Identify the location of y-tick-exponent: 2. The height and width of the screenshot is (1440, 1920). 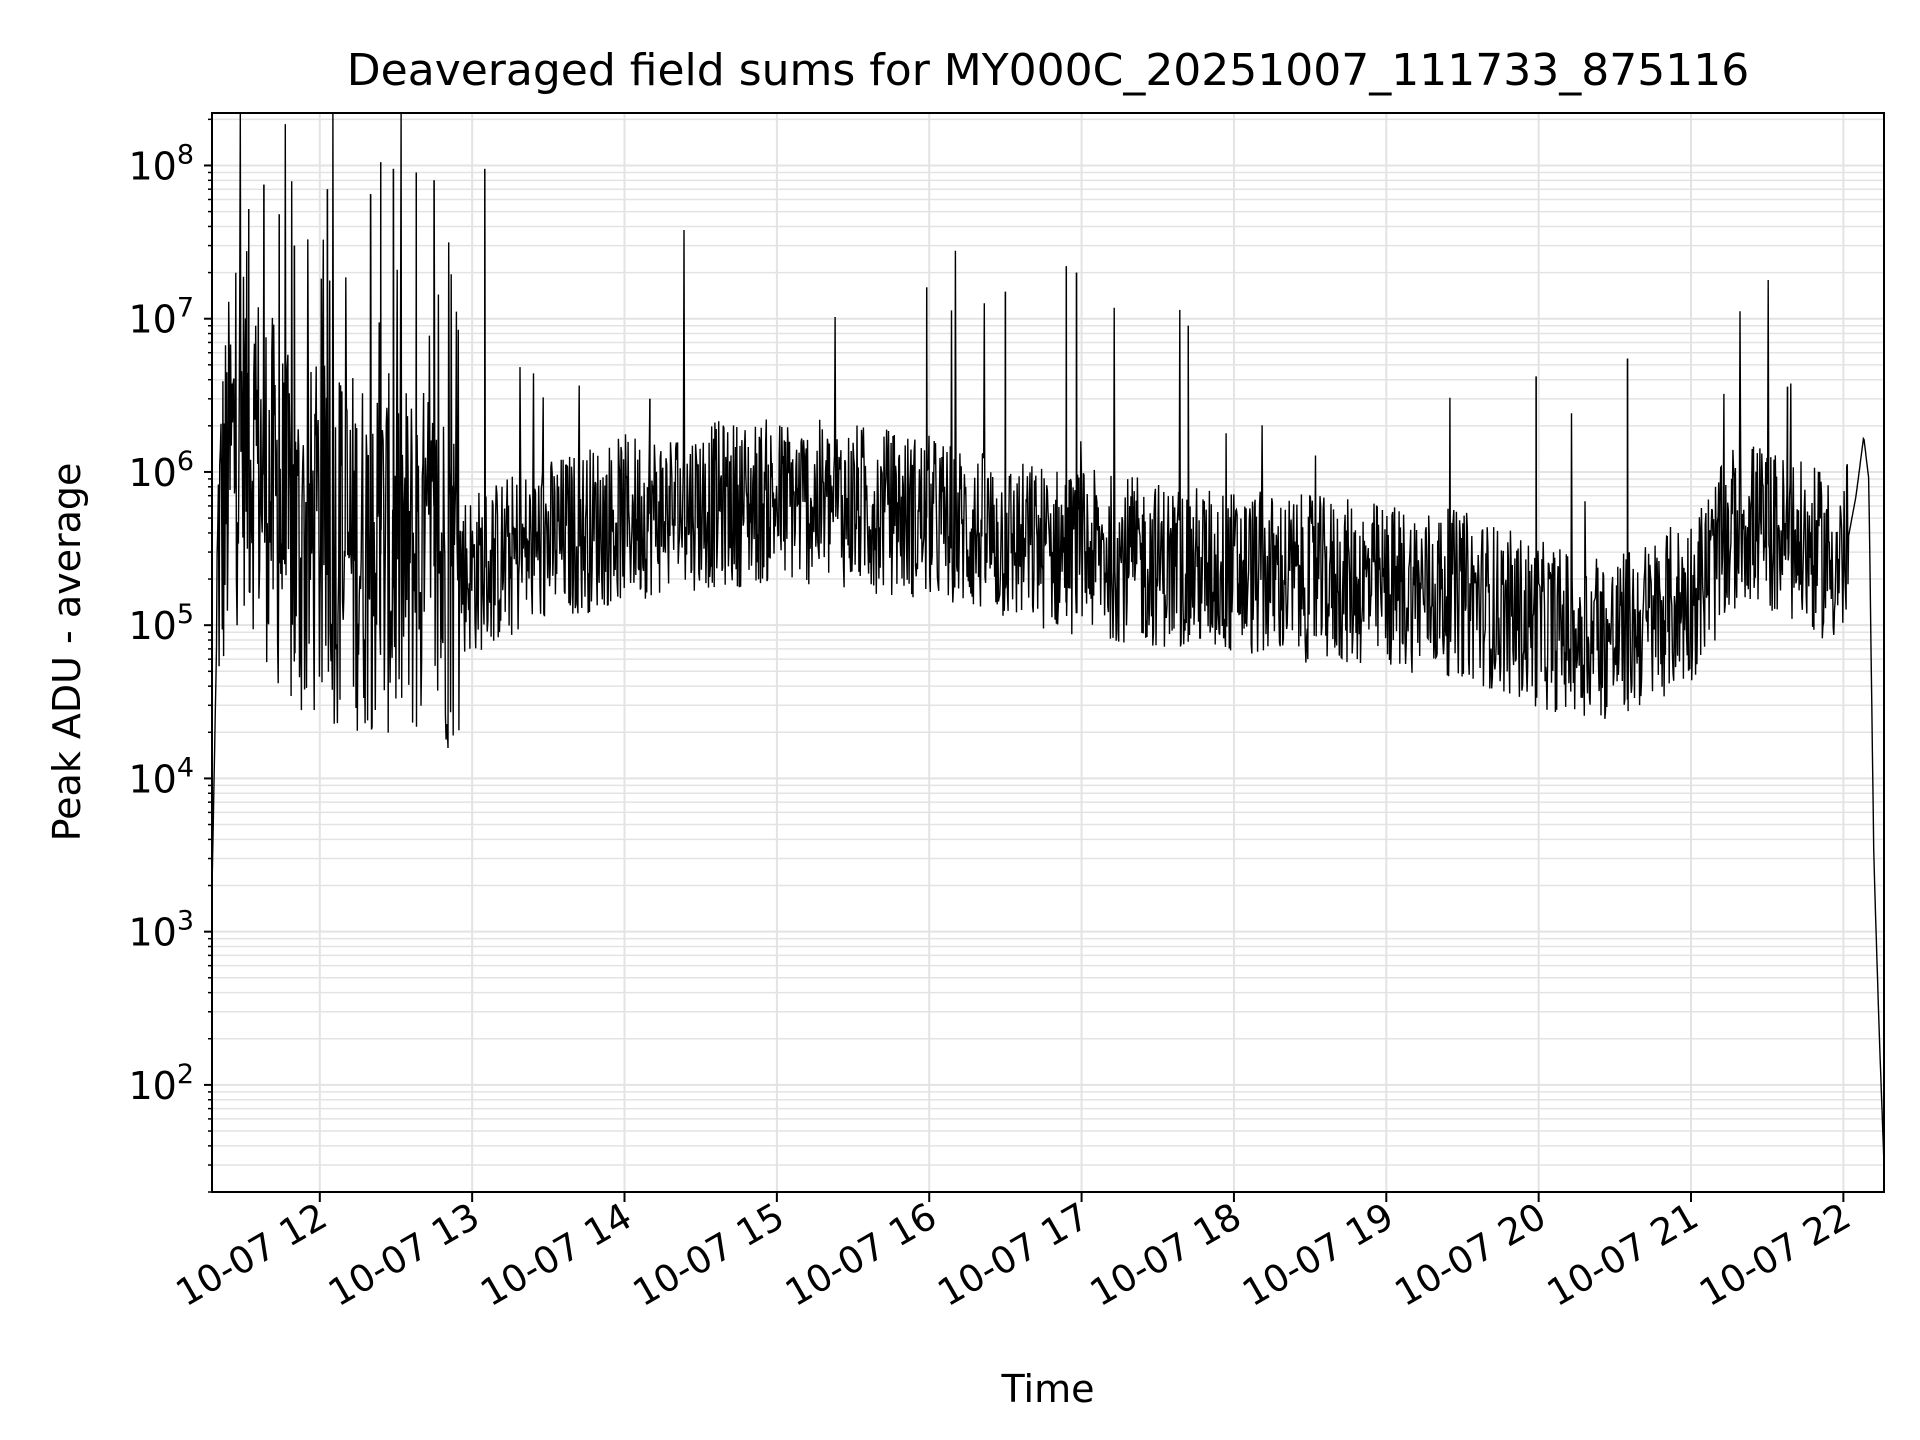
(185, 1074).